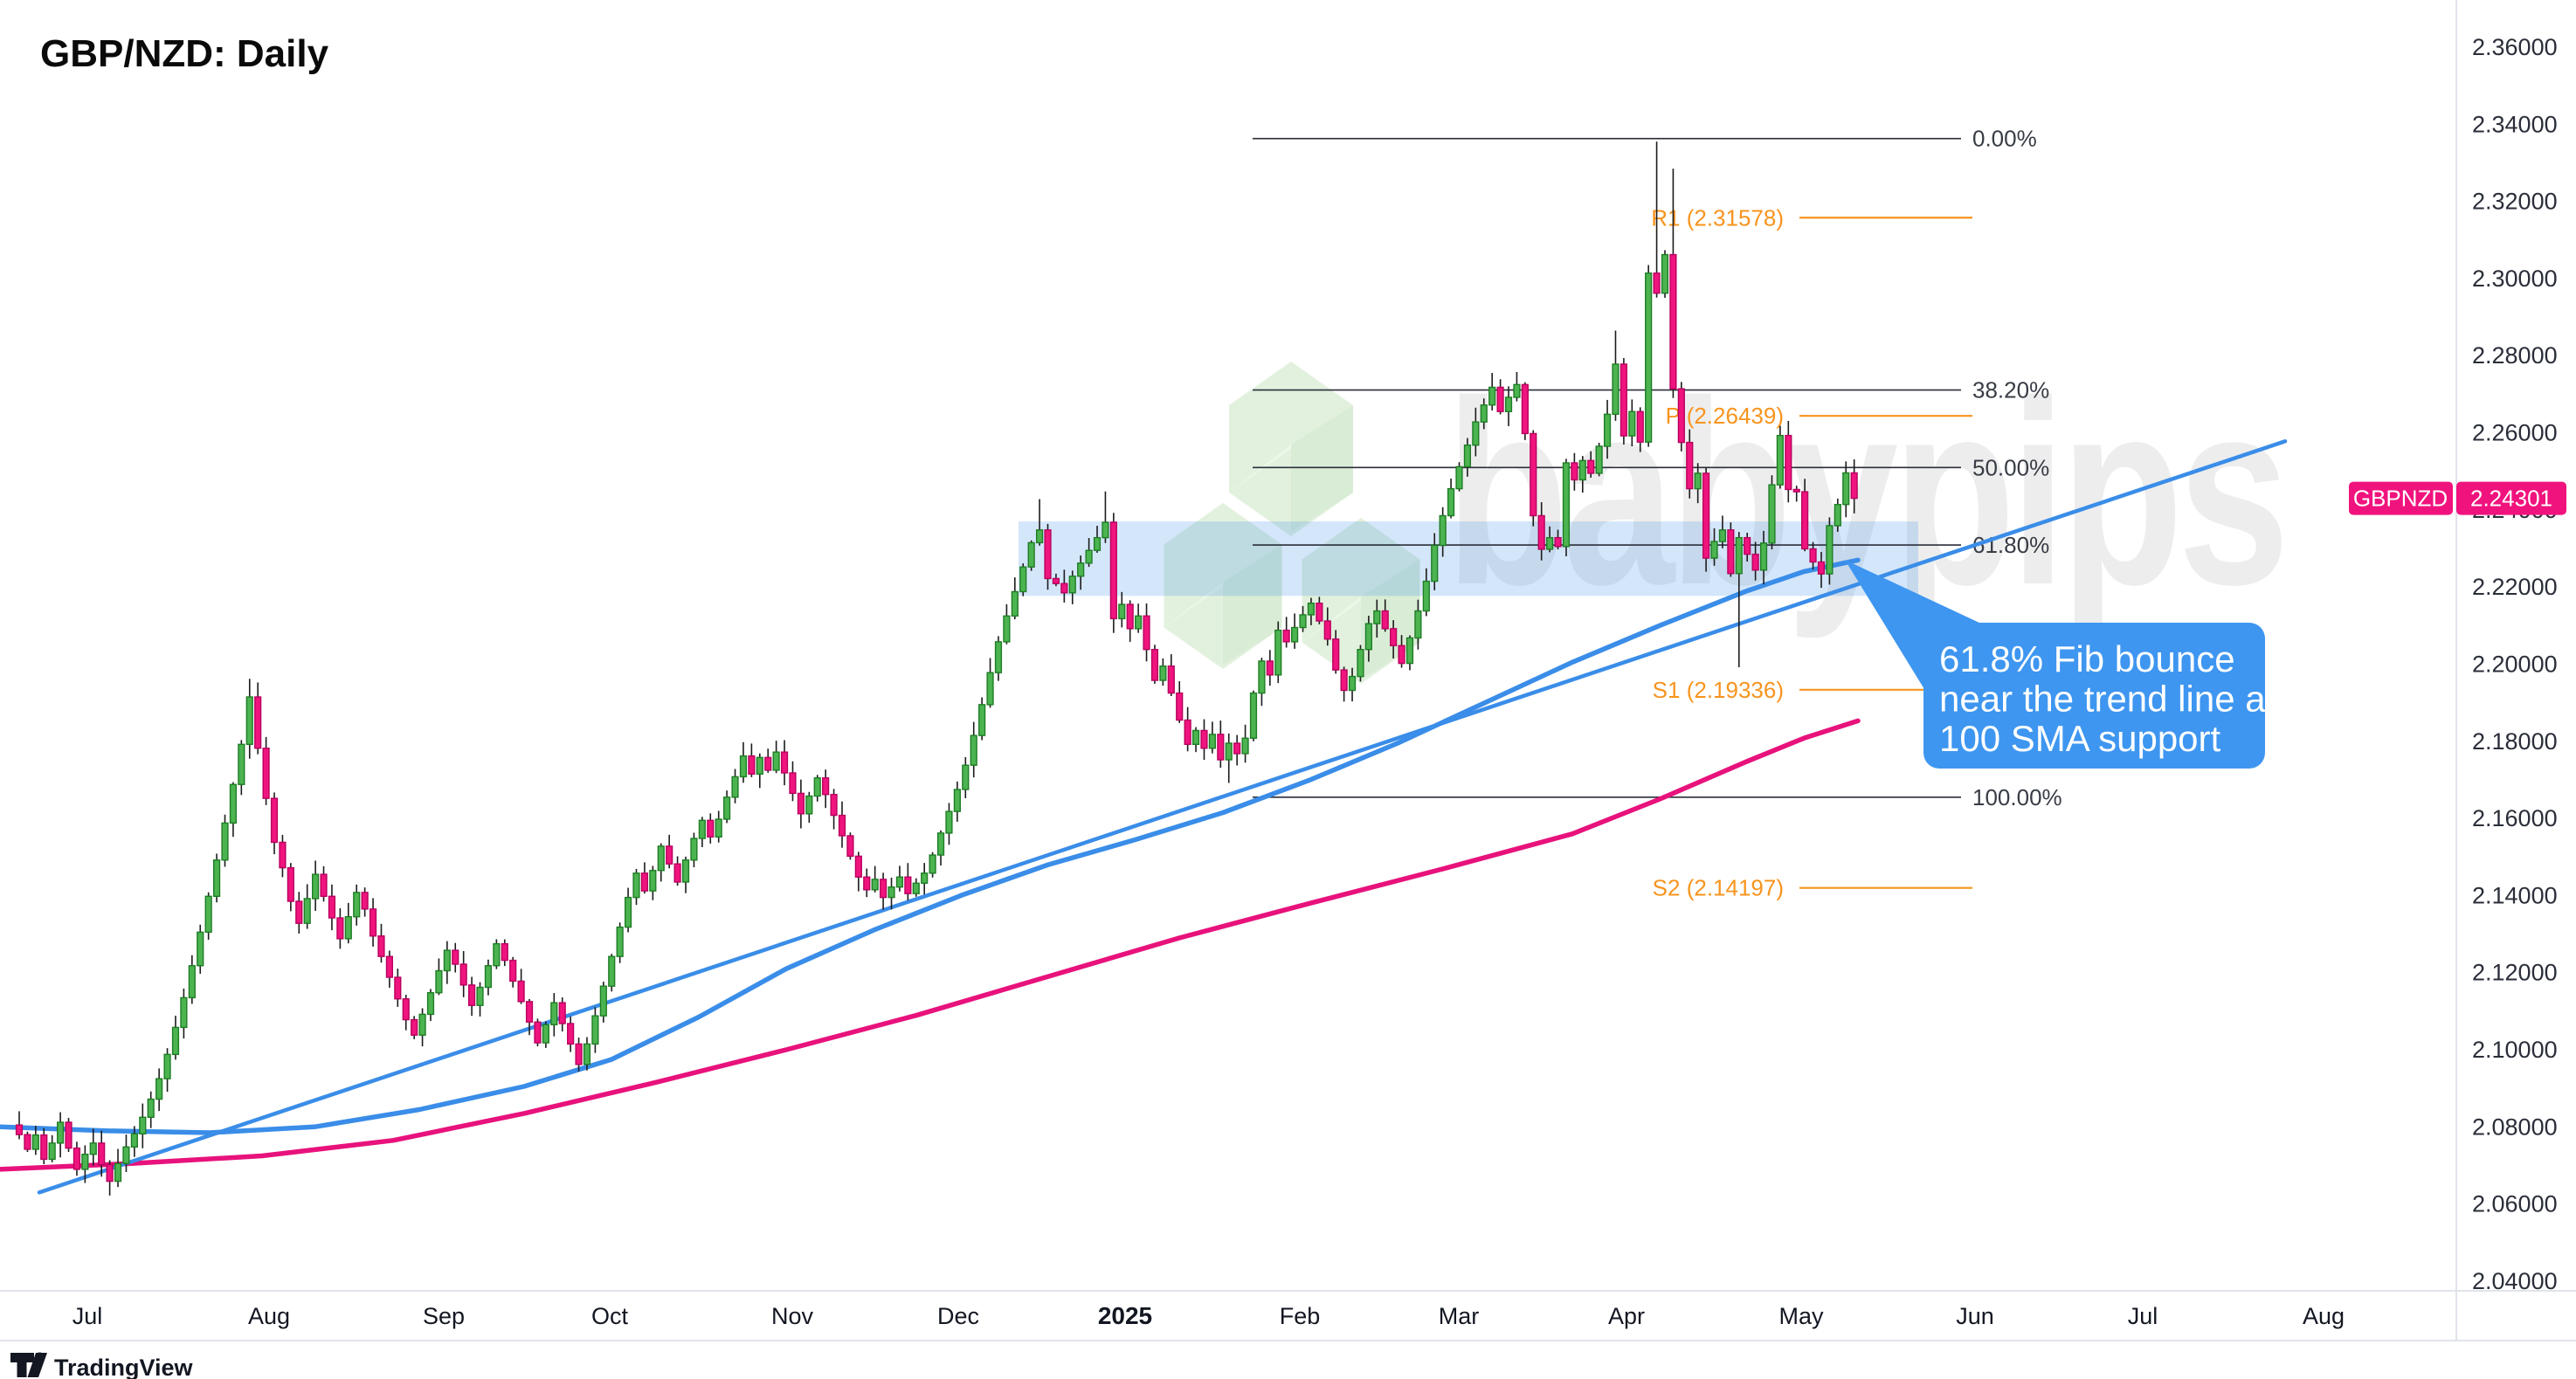 The image size is (2576, 1379). What do you see at coordinates (1125, 1315) in the screenshot?
I see `time-axis-label: 2025` at bounding box center [1125, 1315].